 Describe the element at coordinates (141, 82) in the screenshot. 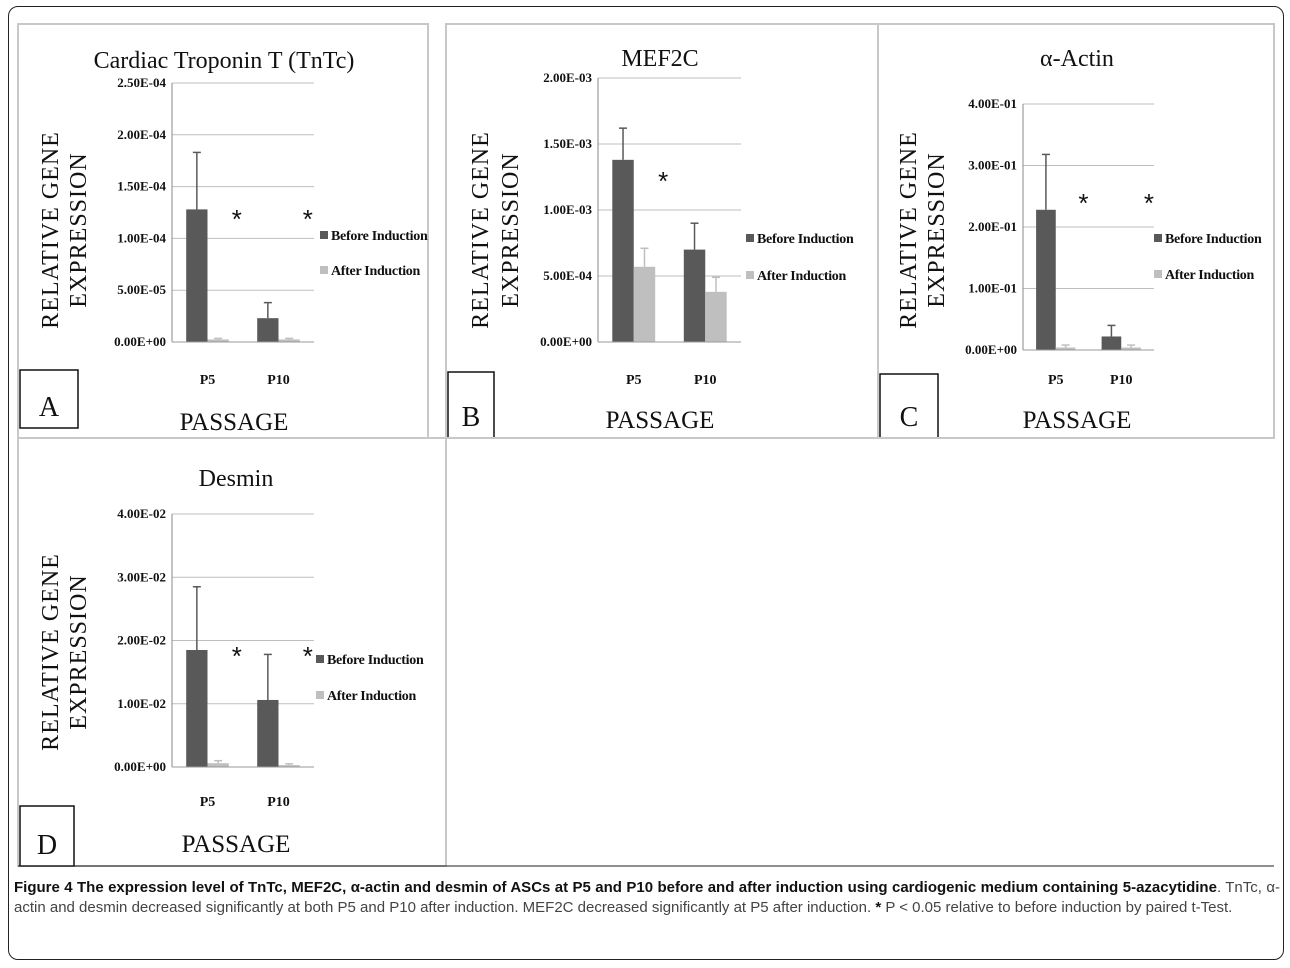

I see `y-tick-label: 2.50E-04` at that location.